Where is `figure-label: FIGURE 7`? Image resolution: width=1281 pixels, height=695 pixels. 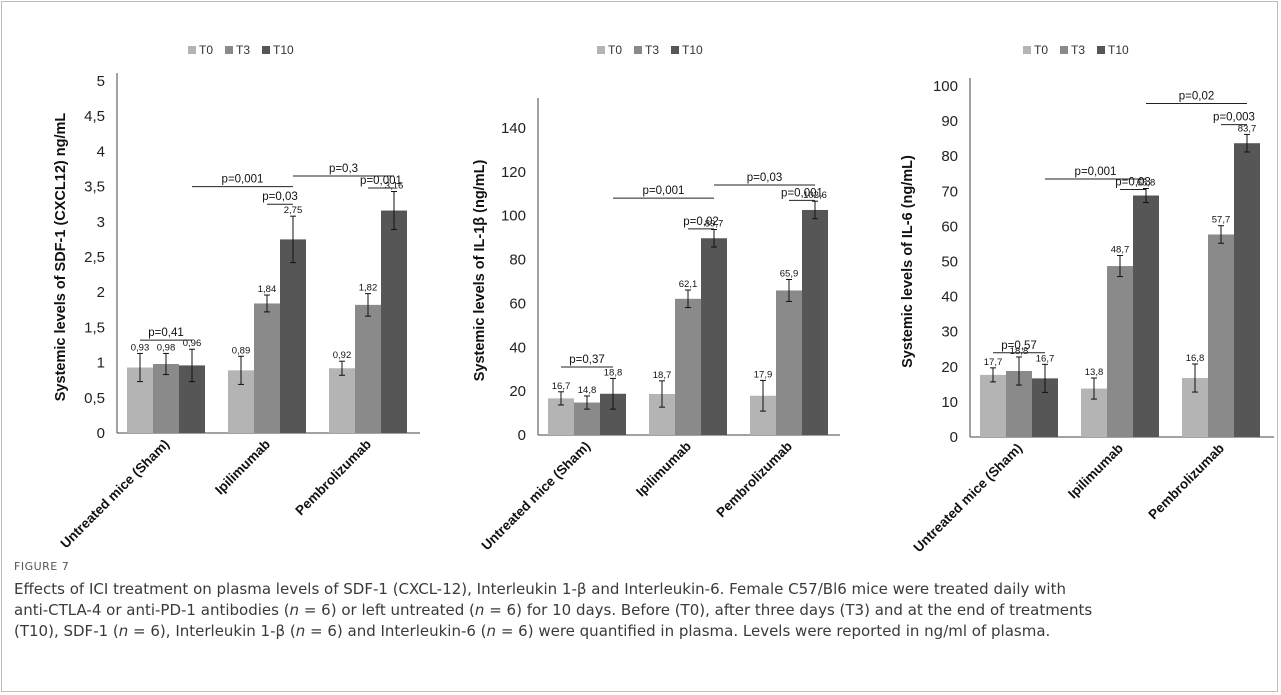
figure-label: FIGURE 7 is located at coordinates (42, 566).